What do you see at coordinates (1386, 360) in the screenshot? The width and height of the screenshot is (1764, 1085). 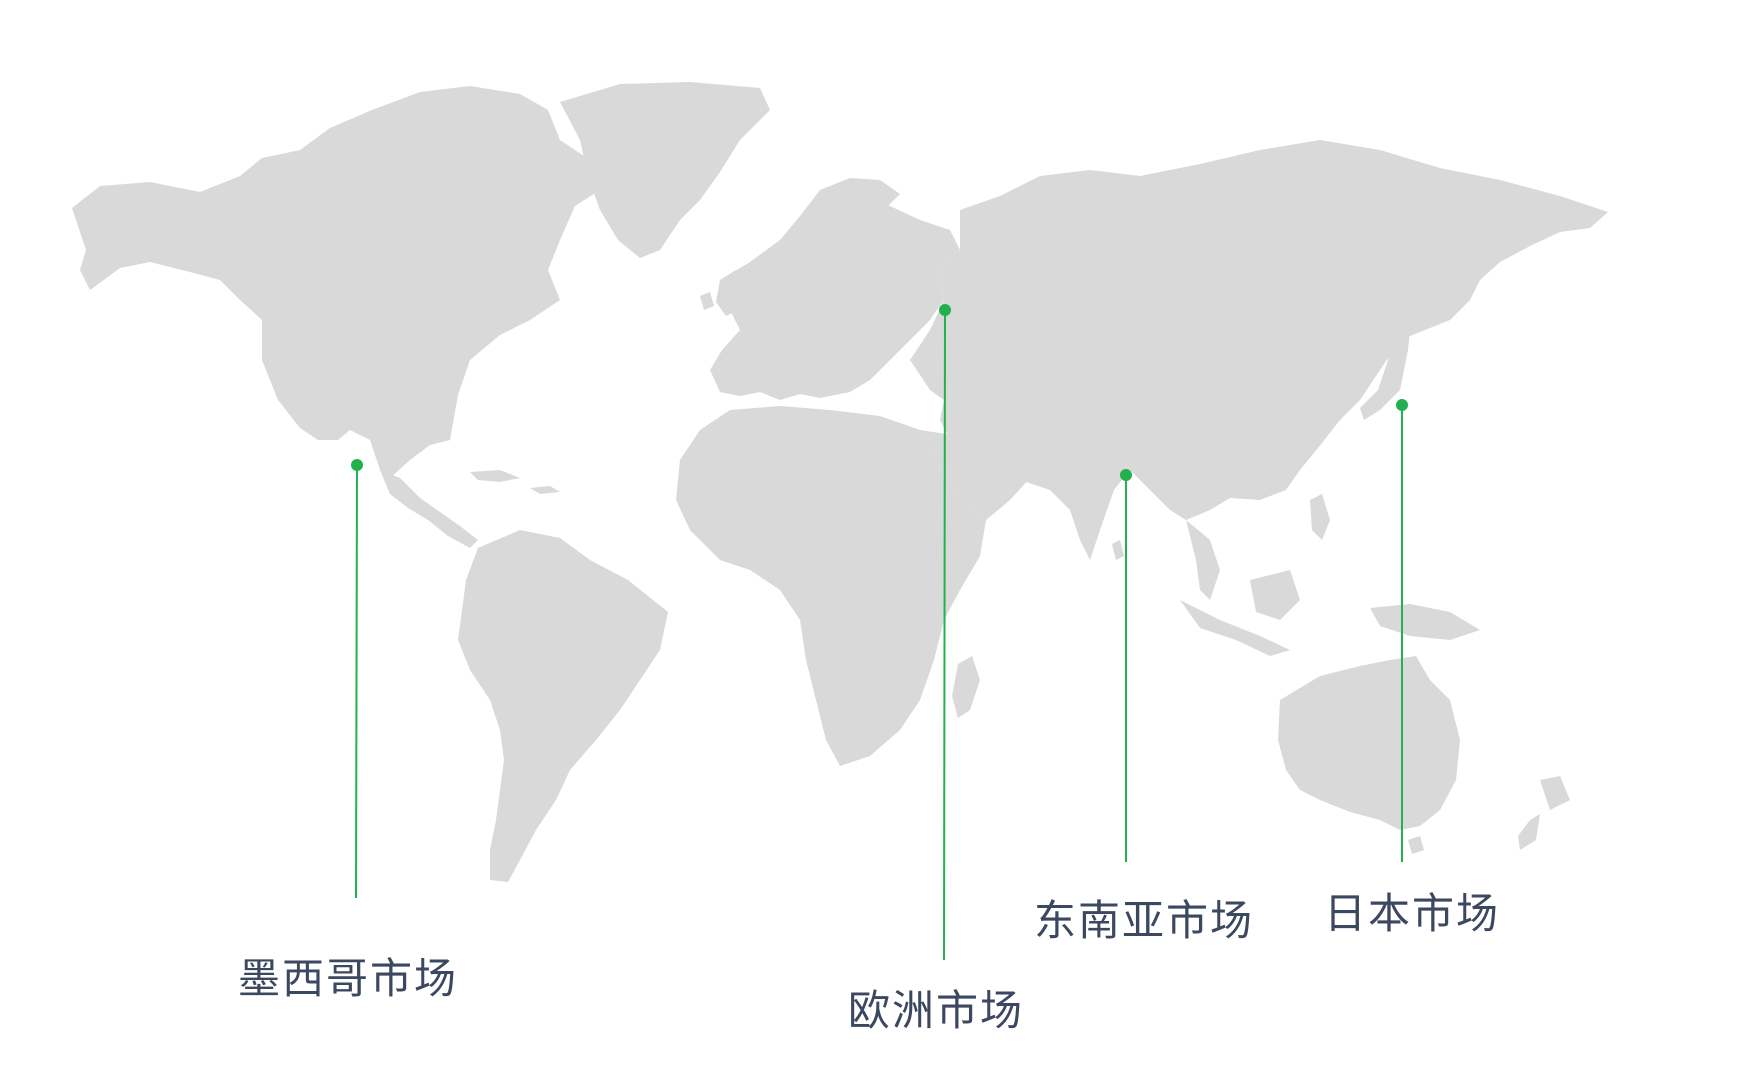 I see `japan-islands` at bounding box center [1386, 360].